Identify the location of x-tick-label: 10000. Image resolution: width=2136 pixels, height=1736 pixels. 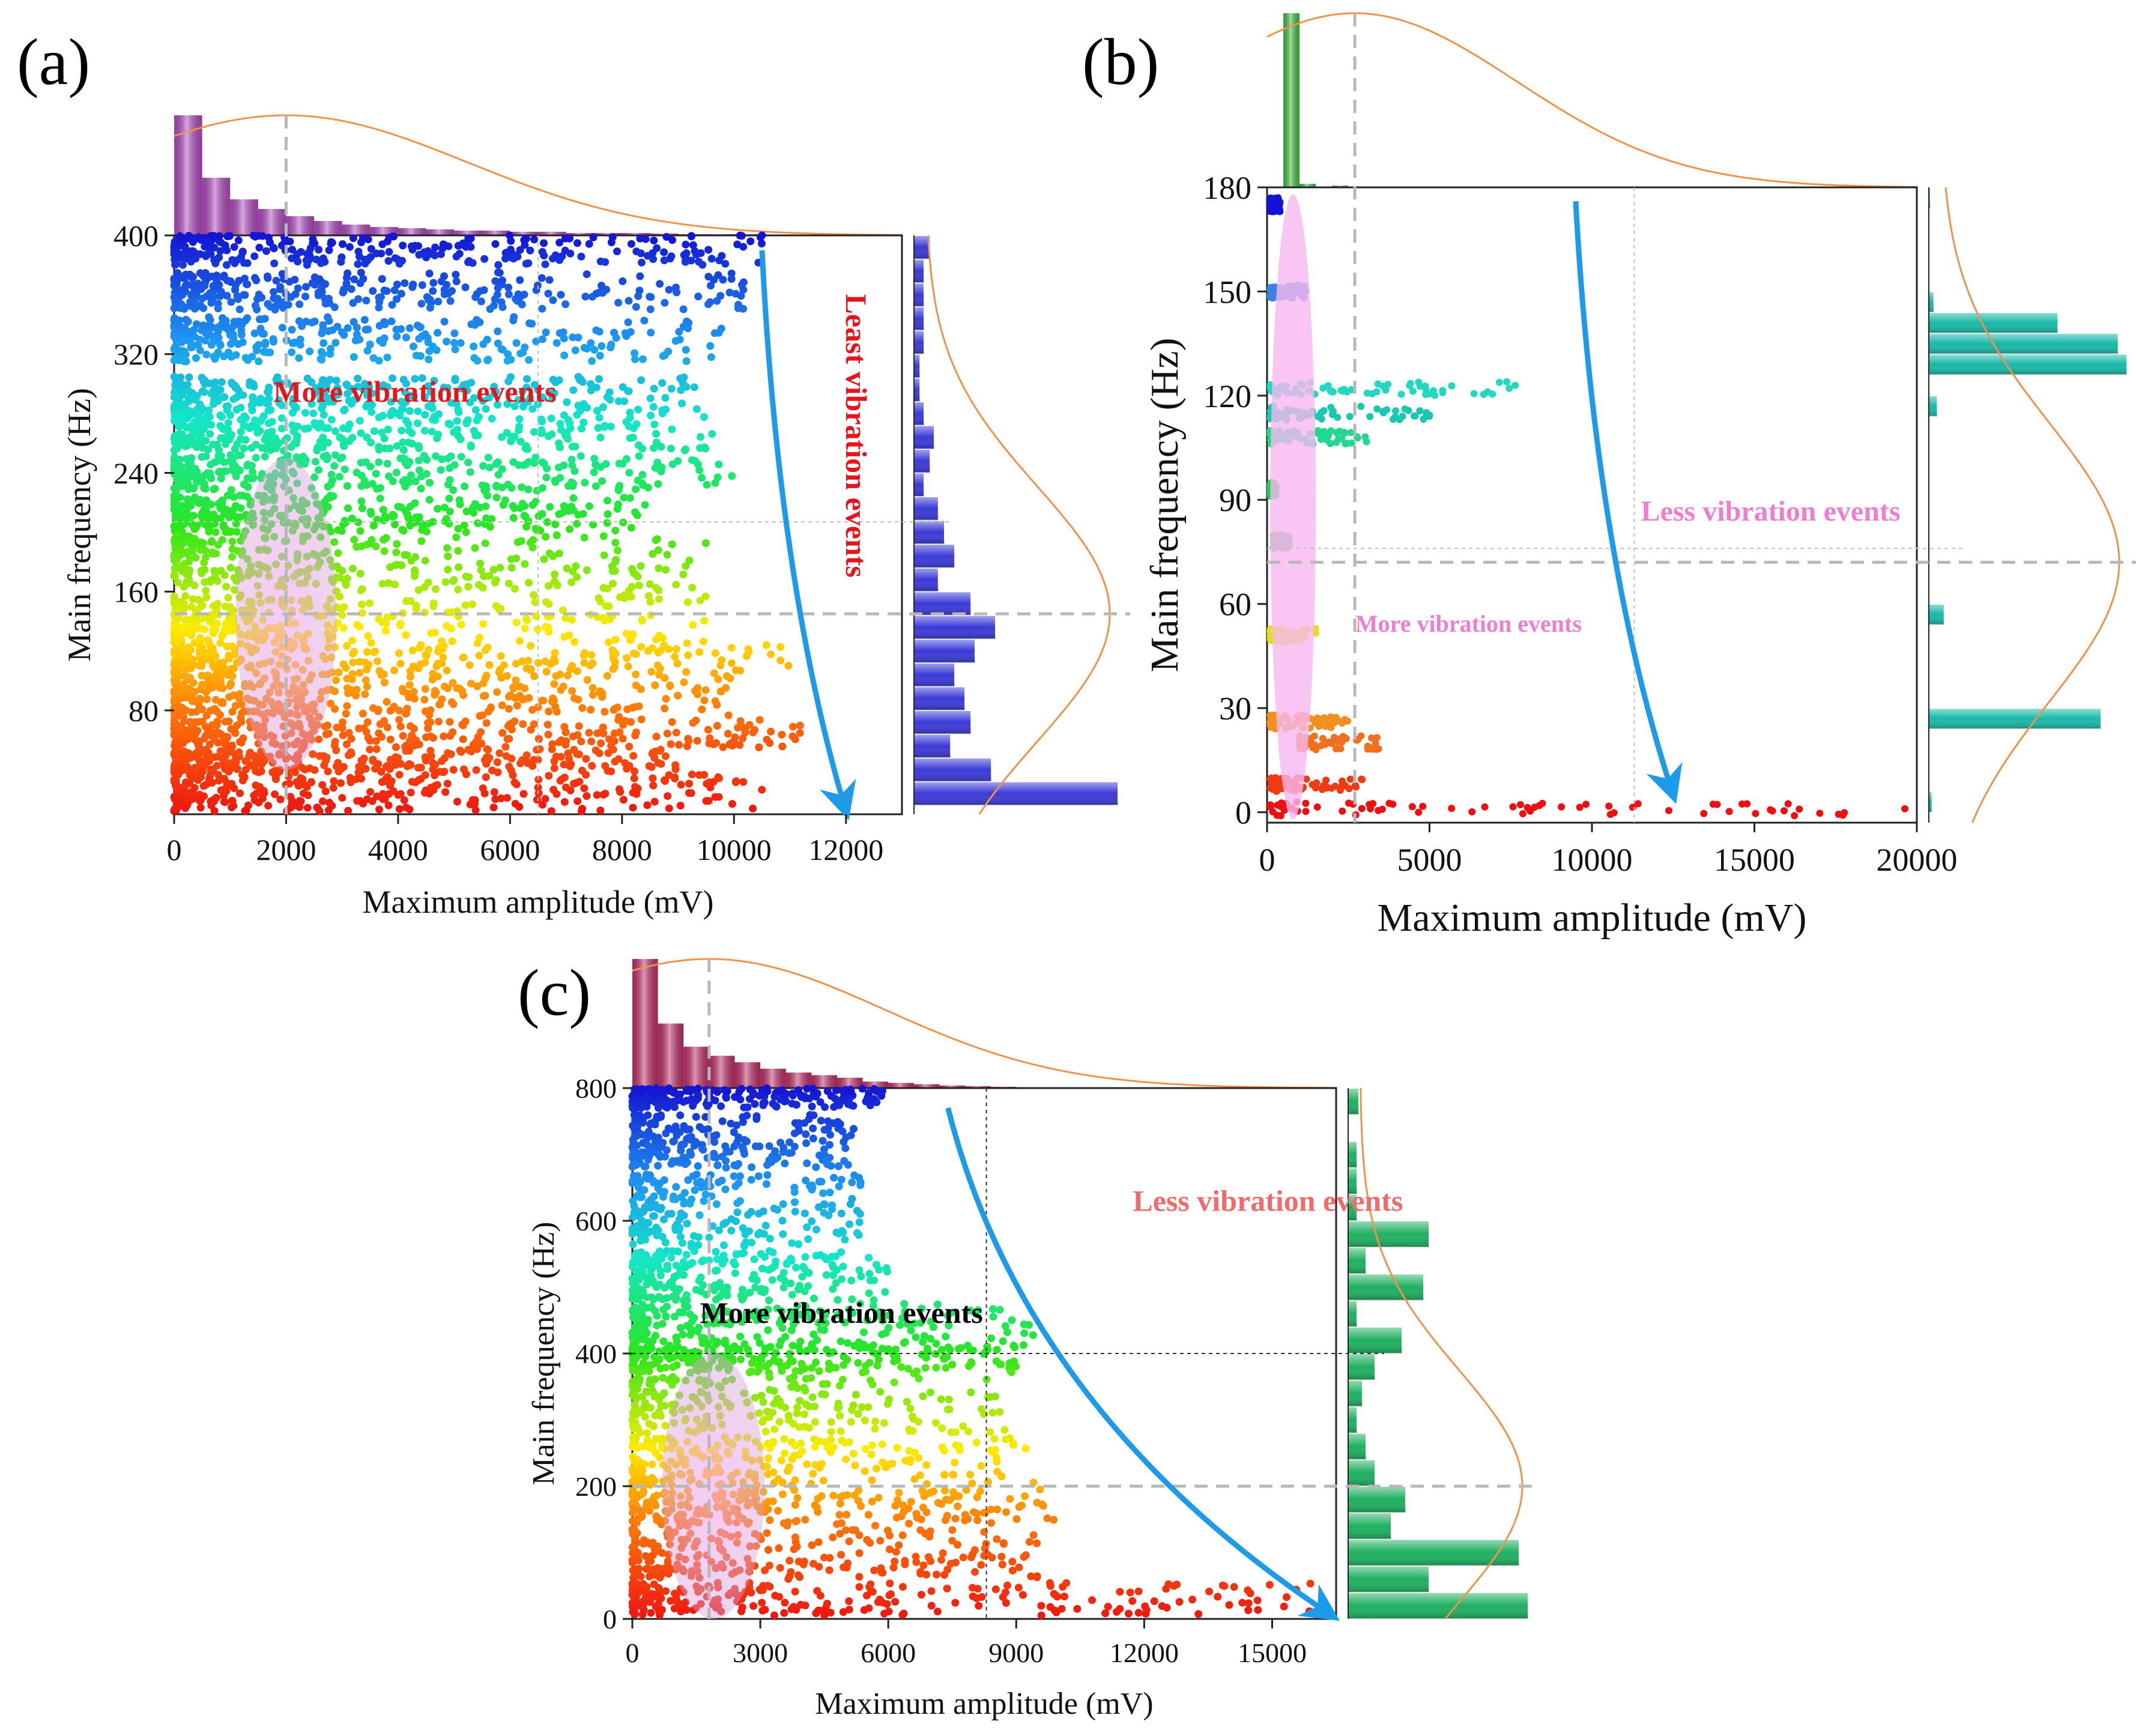
(734, 849).